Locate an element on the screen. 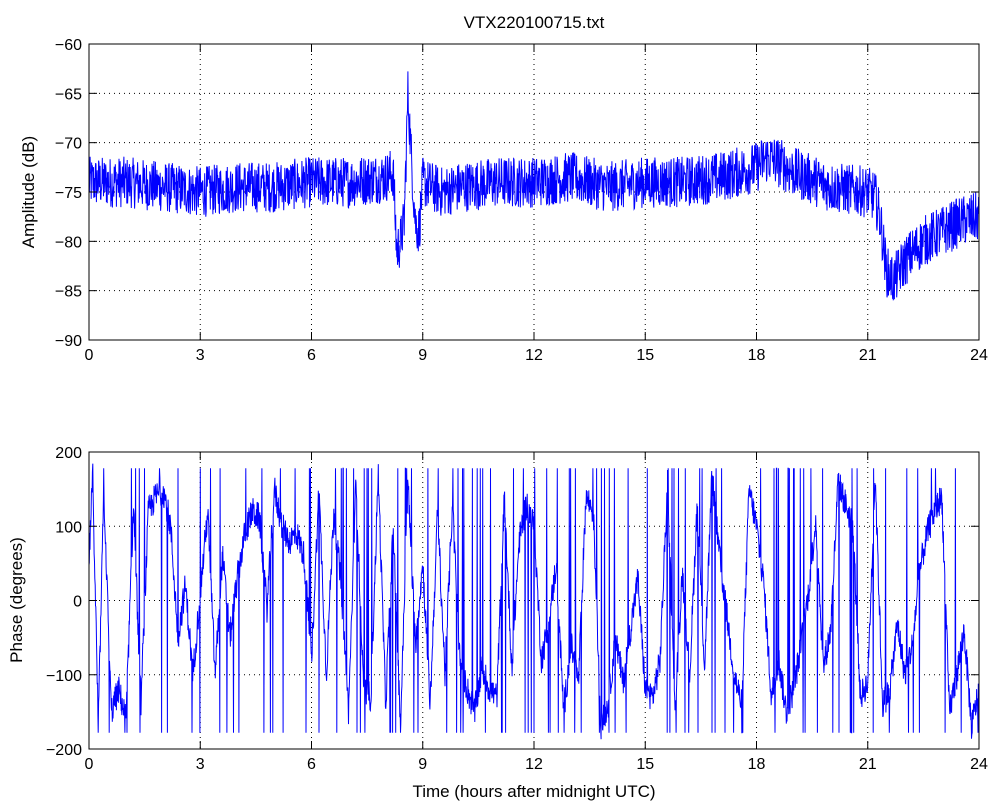 The height and width of the screenshot is (806, 998). phase-y-tick-label: 200 is located at coordinates (68, 453).